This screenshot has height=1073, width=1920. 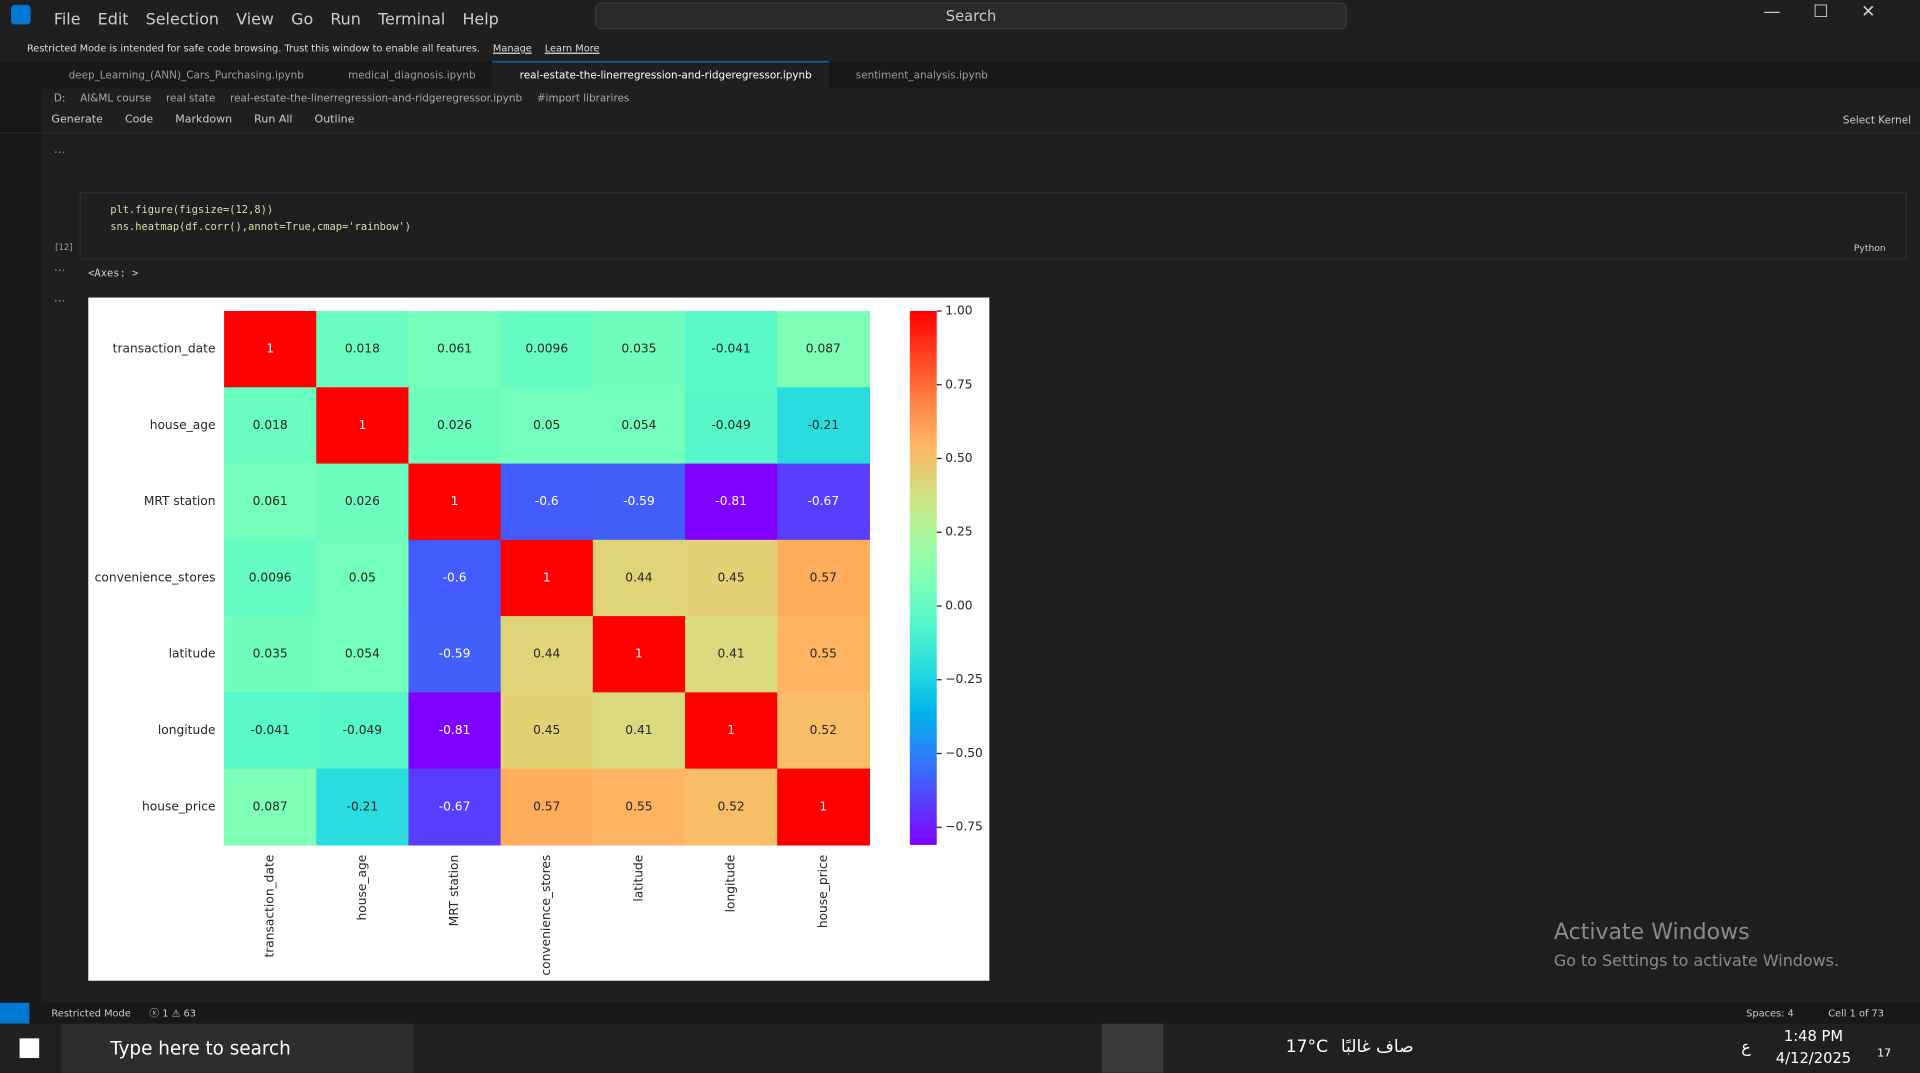 I want to click on menu-bar: File Edit Selection View Go Run Terminal Help, so click(x=285, y=17).